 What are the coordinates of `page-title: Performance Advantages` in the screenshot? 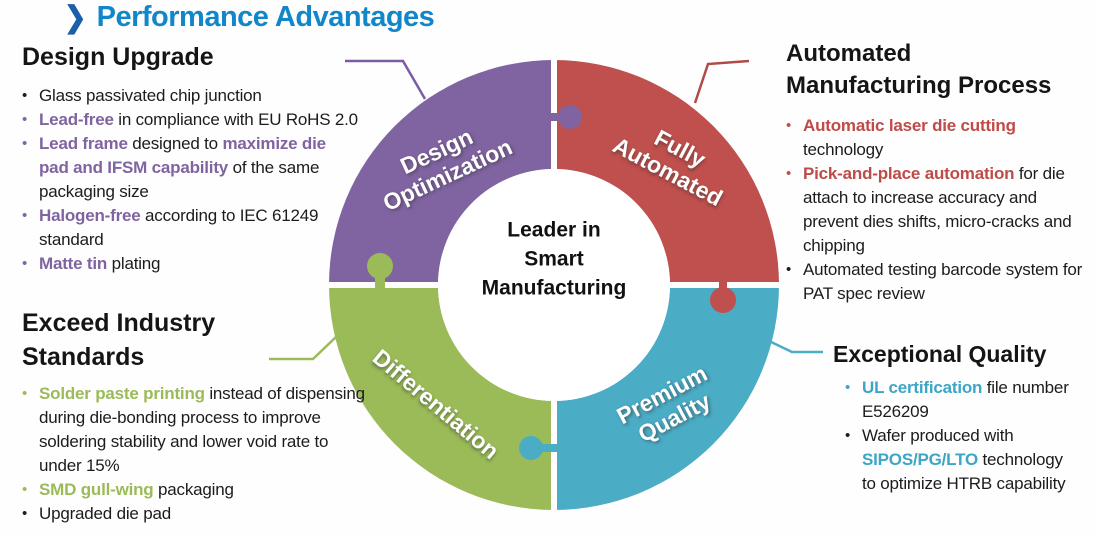 It's located at (265, 16).